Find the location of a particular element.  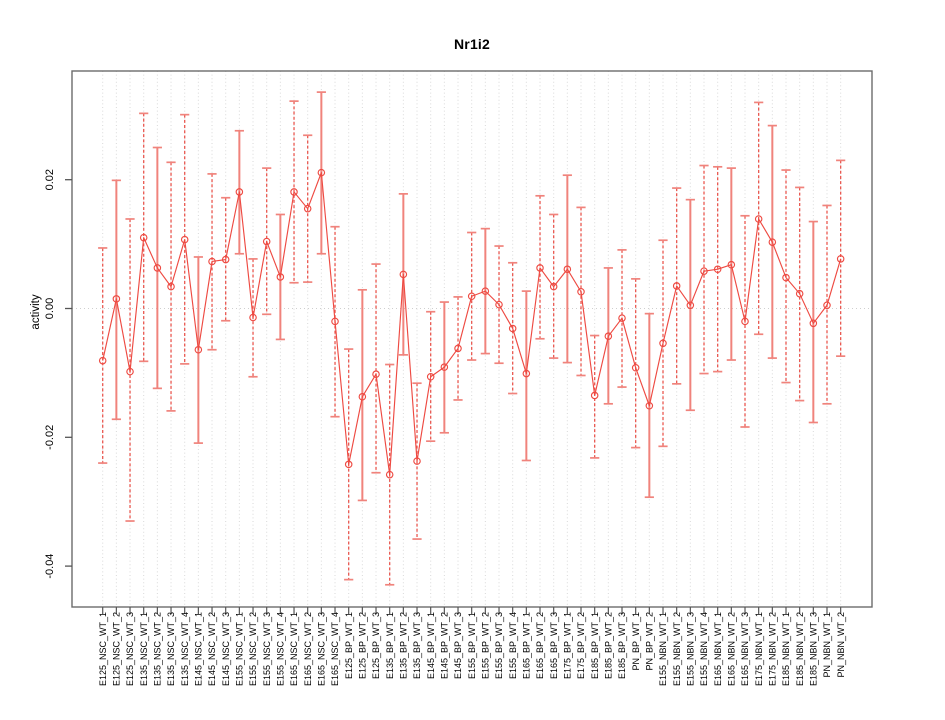

x-tick-label: E145_BP_WT_2 is located at coordinates (445, 645).